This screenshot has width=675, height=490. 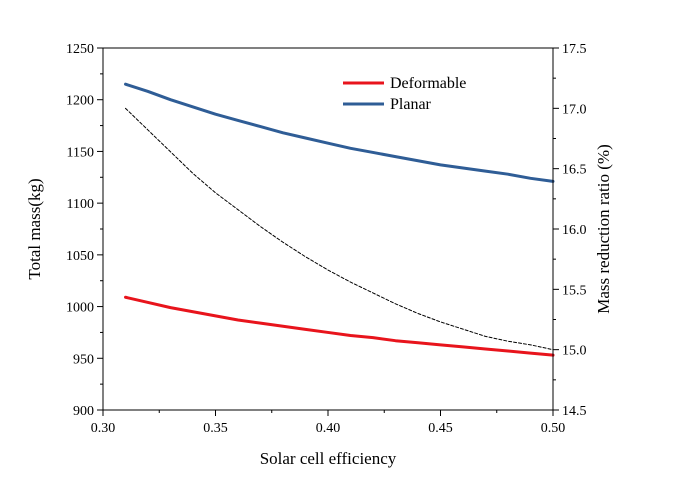 What do you see at coordinates (80, 308) in the screenshot?
I see `y-tick-label: 1000` at bounding box center [80, 308].